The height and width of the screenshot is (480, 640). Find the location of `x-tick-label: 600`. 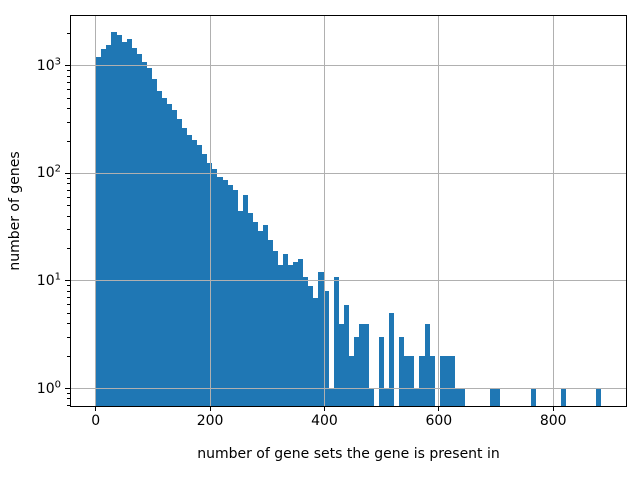

x-tick-label: 600 is located at coordinates (439, 421).